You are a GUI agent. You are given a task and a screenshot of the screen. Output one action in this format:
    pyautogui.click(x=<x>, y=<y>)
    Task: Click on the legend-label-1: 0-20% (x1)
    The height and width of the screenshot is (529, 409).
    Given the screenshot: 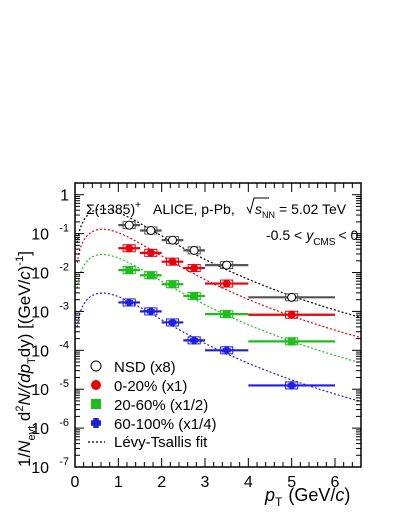 What is the action you would take?
    pyautogui.click(x=150, y=386)
    